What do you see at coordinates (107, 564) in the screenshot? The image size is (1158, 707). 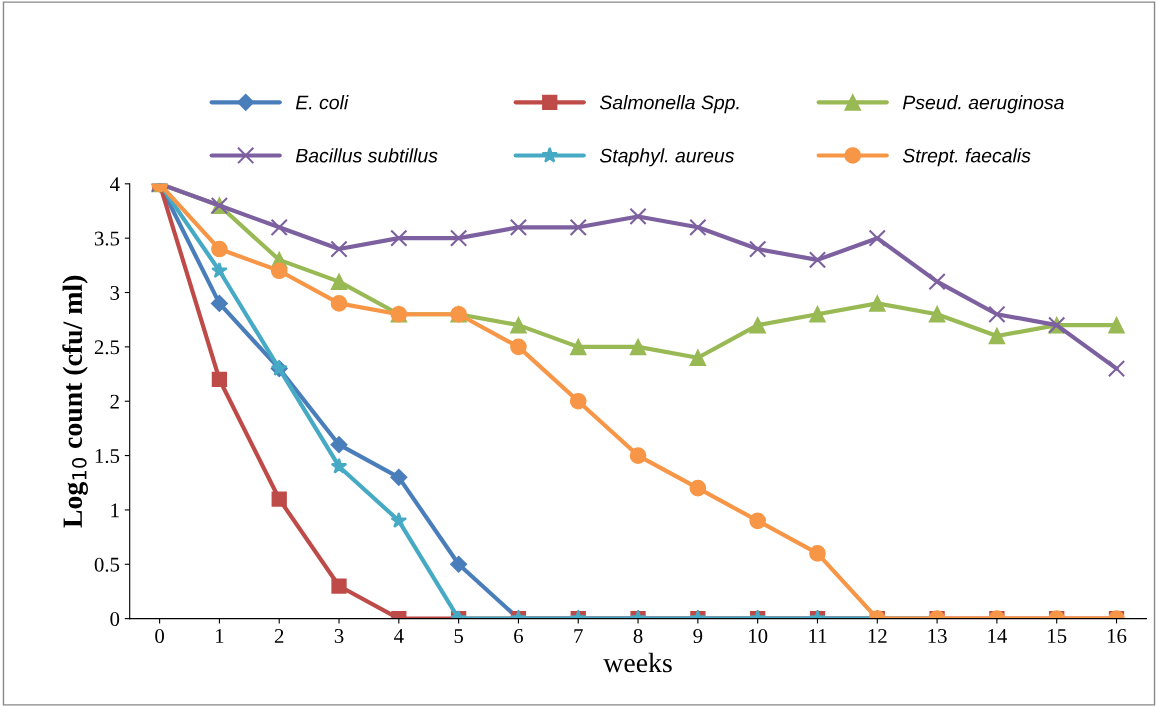 I see `y-tick-label: 0.5` at bounding box center [107, 564].